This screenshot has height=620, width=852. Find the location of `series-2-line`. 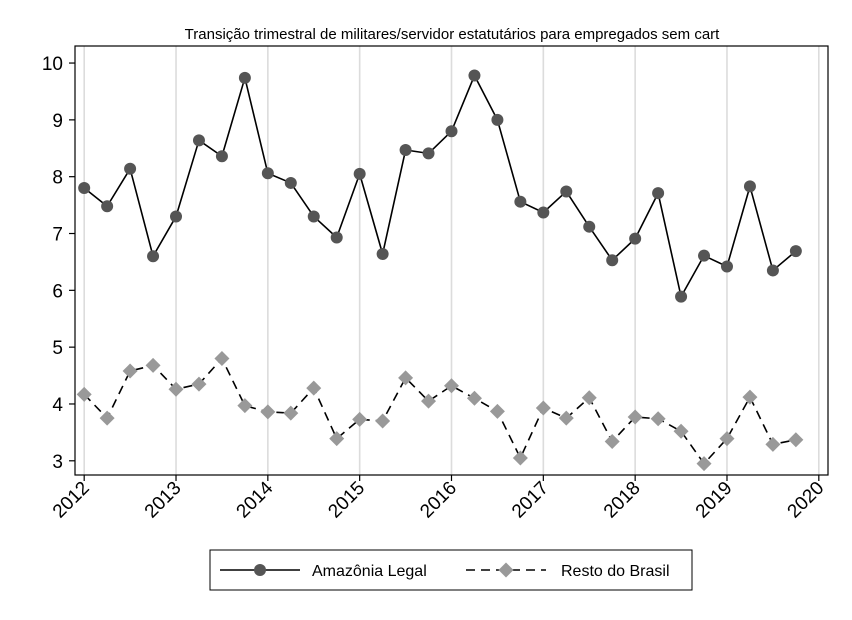

series-2-line is located at coordinates (440, 411).